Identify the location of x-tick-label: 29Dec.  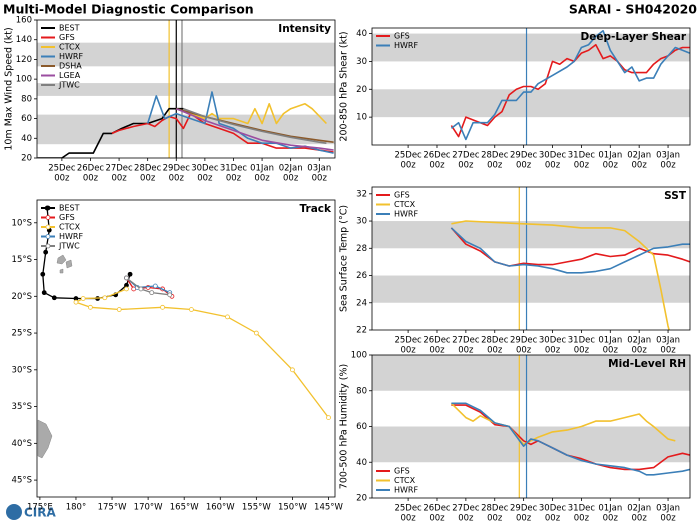
(177, 169).